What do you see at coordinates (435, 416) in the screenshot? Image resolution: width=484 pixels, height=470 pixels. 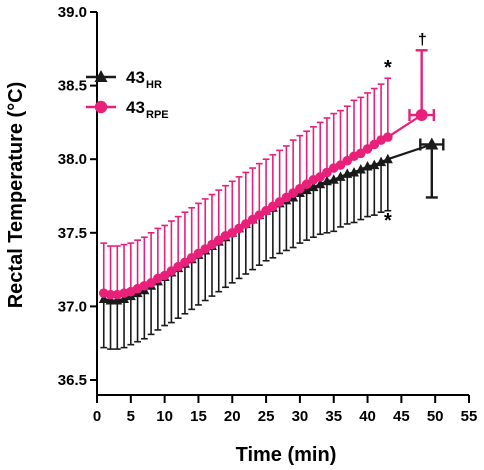 I see `x-tick-label: 50` at bounding box center [435, 416].